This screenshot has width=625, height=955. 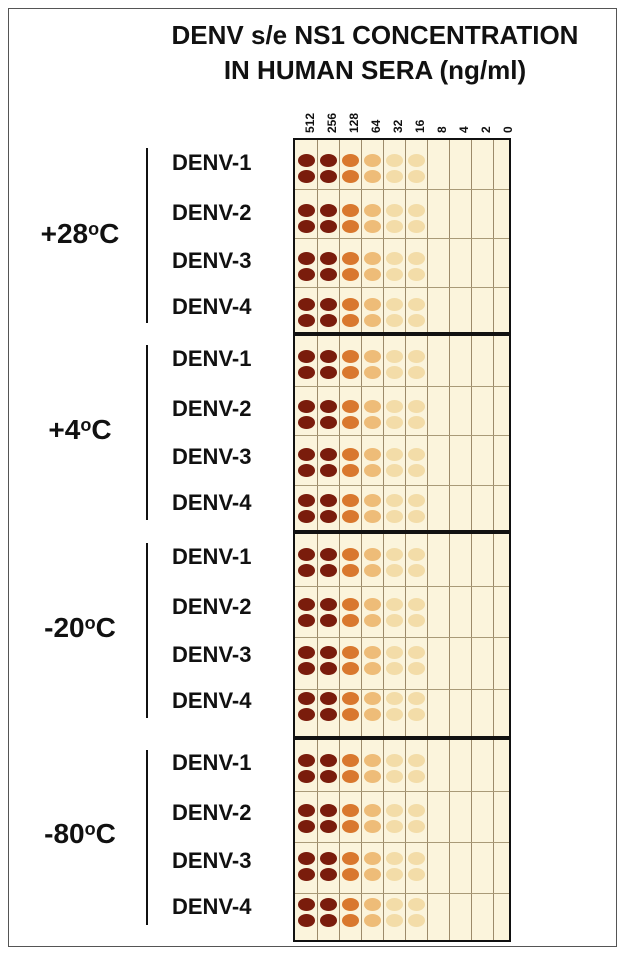 What do you see at coordinates (486, 129) in the screenshot?
I see `concentration-label-text: 2` at bounding box center [486, 129].